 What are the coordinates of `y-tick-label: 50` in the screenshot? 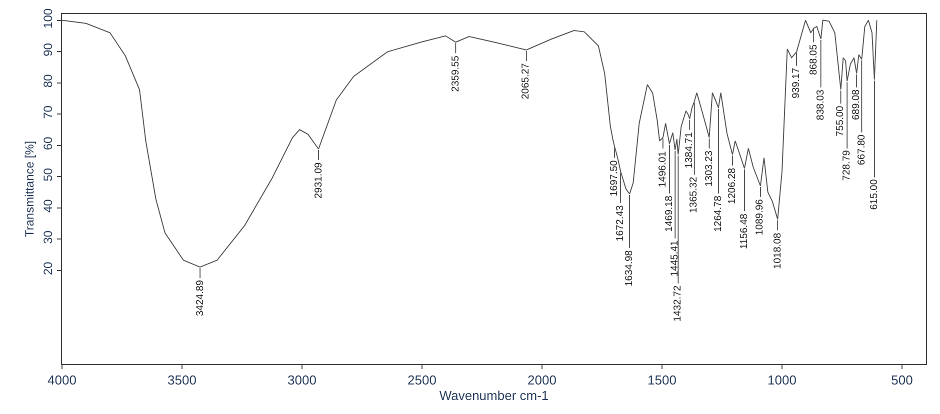 It's located at (48, 175).